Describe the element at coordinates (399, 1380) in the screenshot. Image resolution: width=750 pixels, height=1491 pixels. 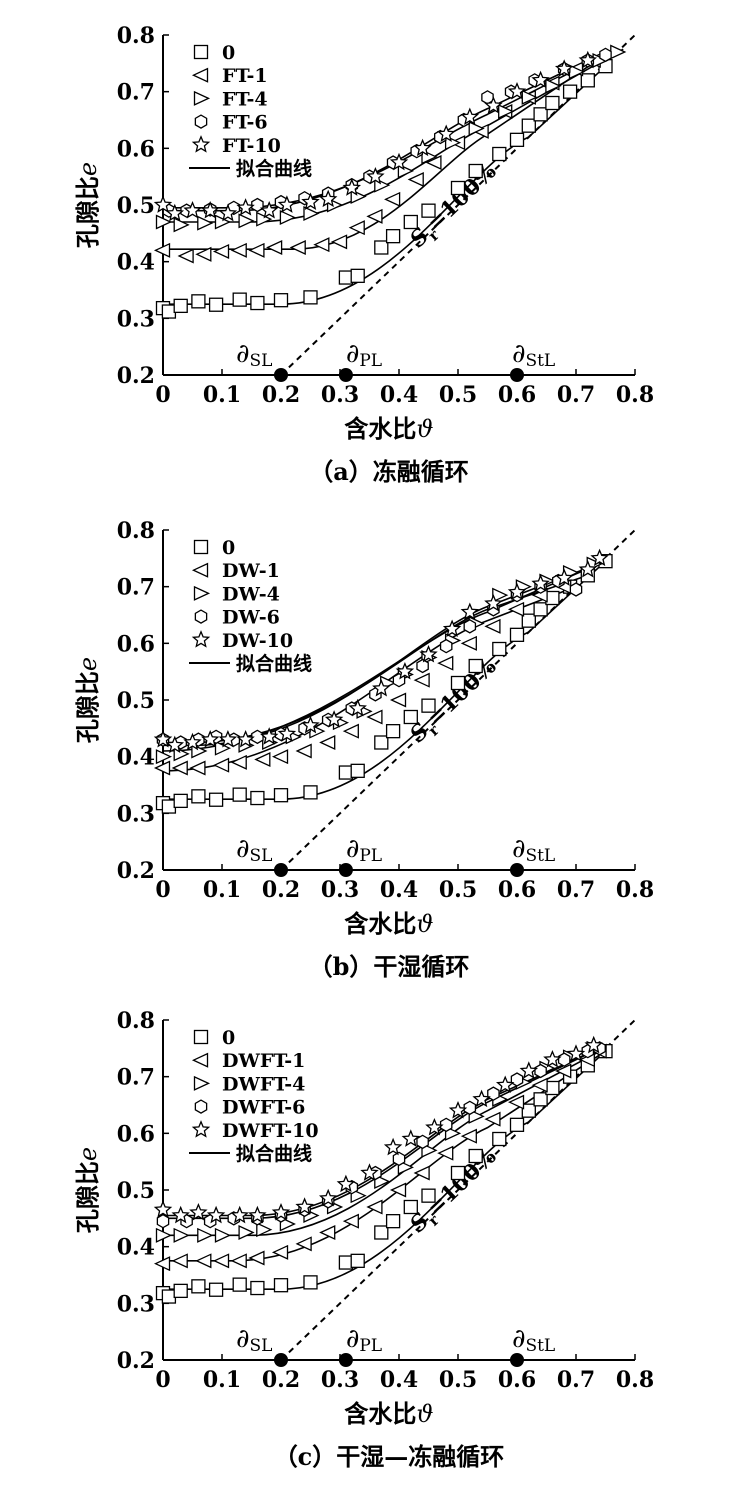
I see `x-tick-label: 0.4` at that location.